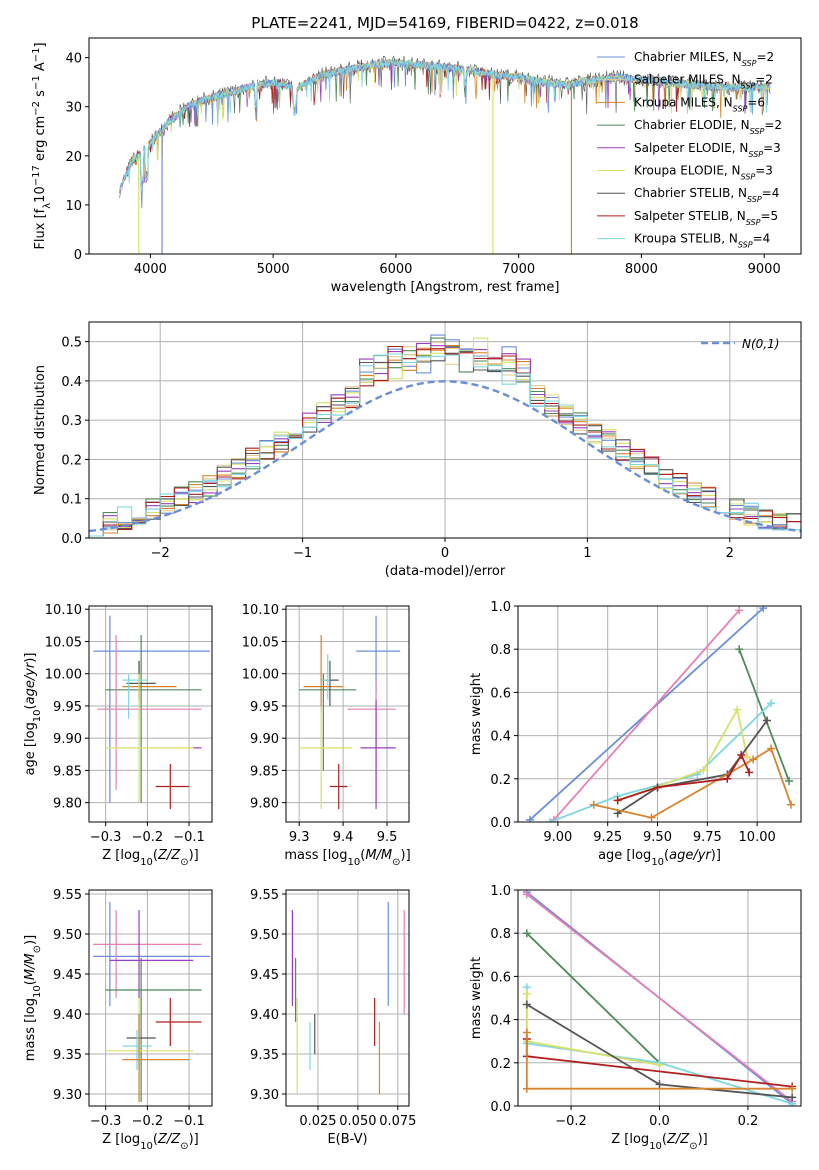 The height and width of the screenshot is (1170, 819). What do you see at coordinates (343, 837) in the screenshot?
I see `x-tick-label: 9.4` at bounding box center [343, 837].